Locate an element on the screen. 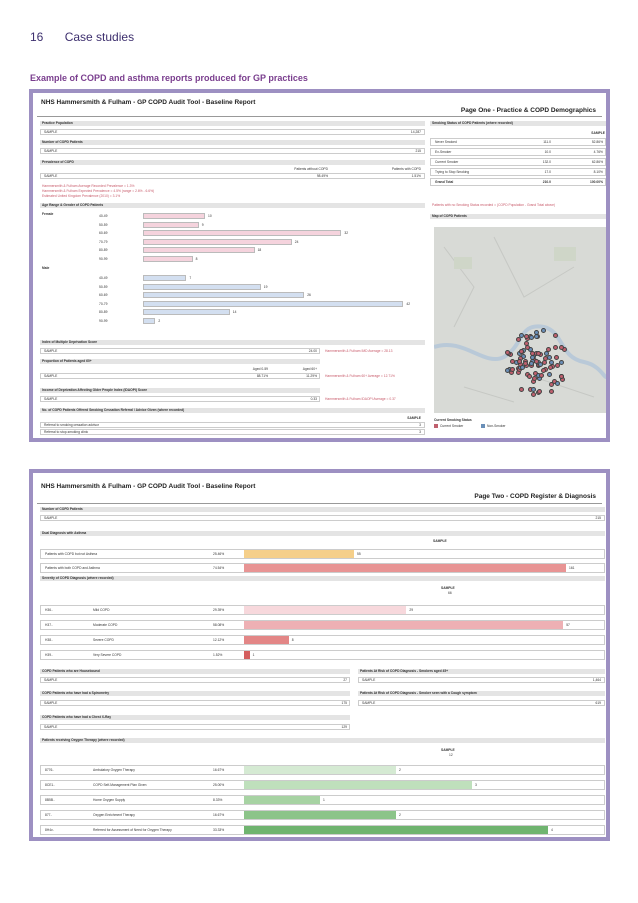 This screenshot has height=903, width=638. aged60-v2: 11.29% is located at coordinates (311, 376).